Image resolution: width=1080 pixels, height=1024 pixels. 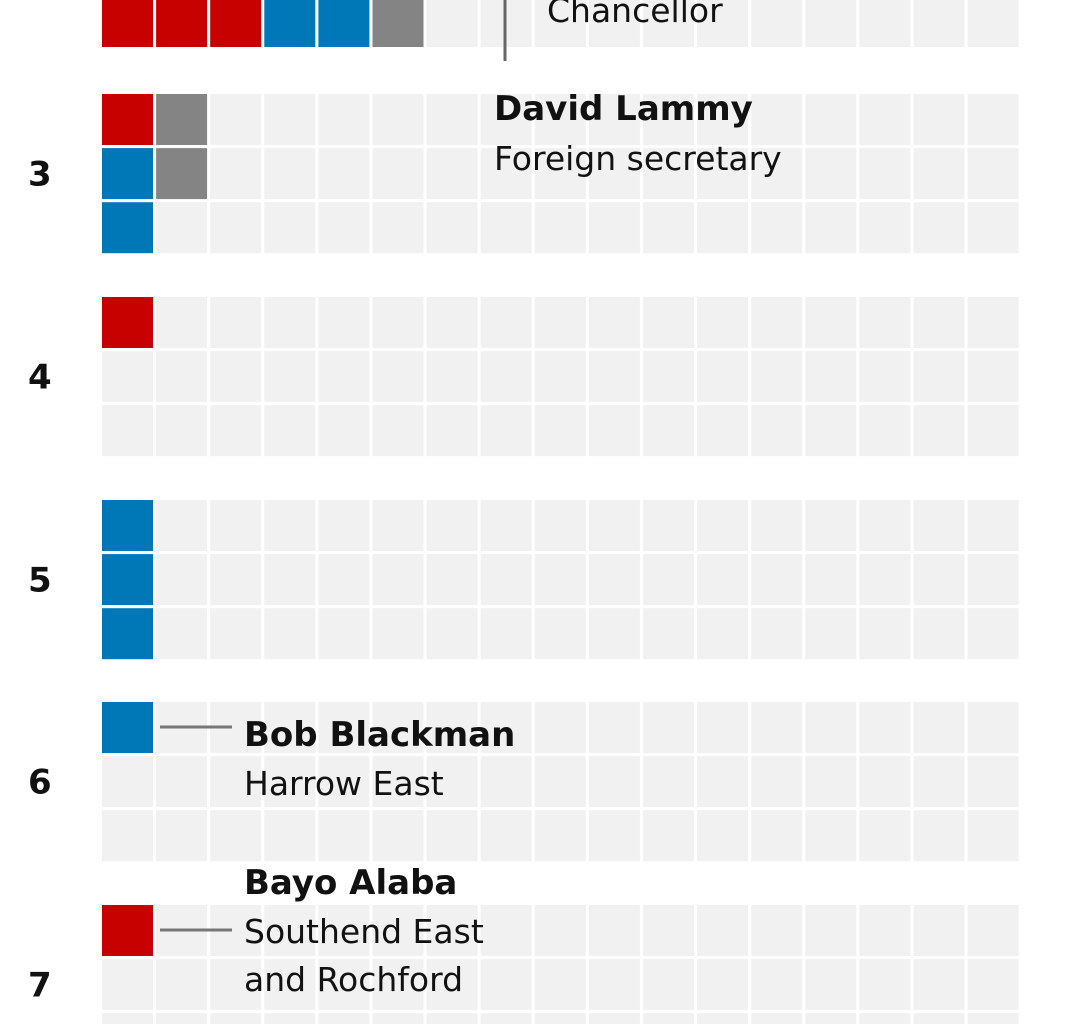 I want to click on group-label: 4, so click(x=40, y=378).